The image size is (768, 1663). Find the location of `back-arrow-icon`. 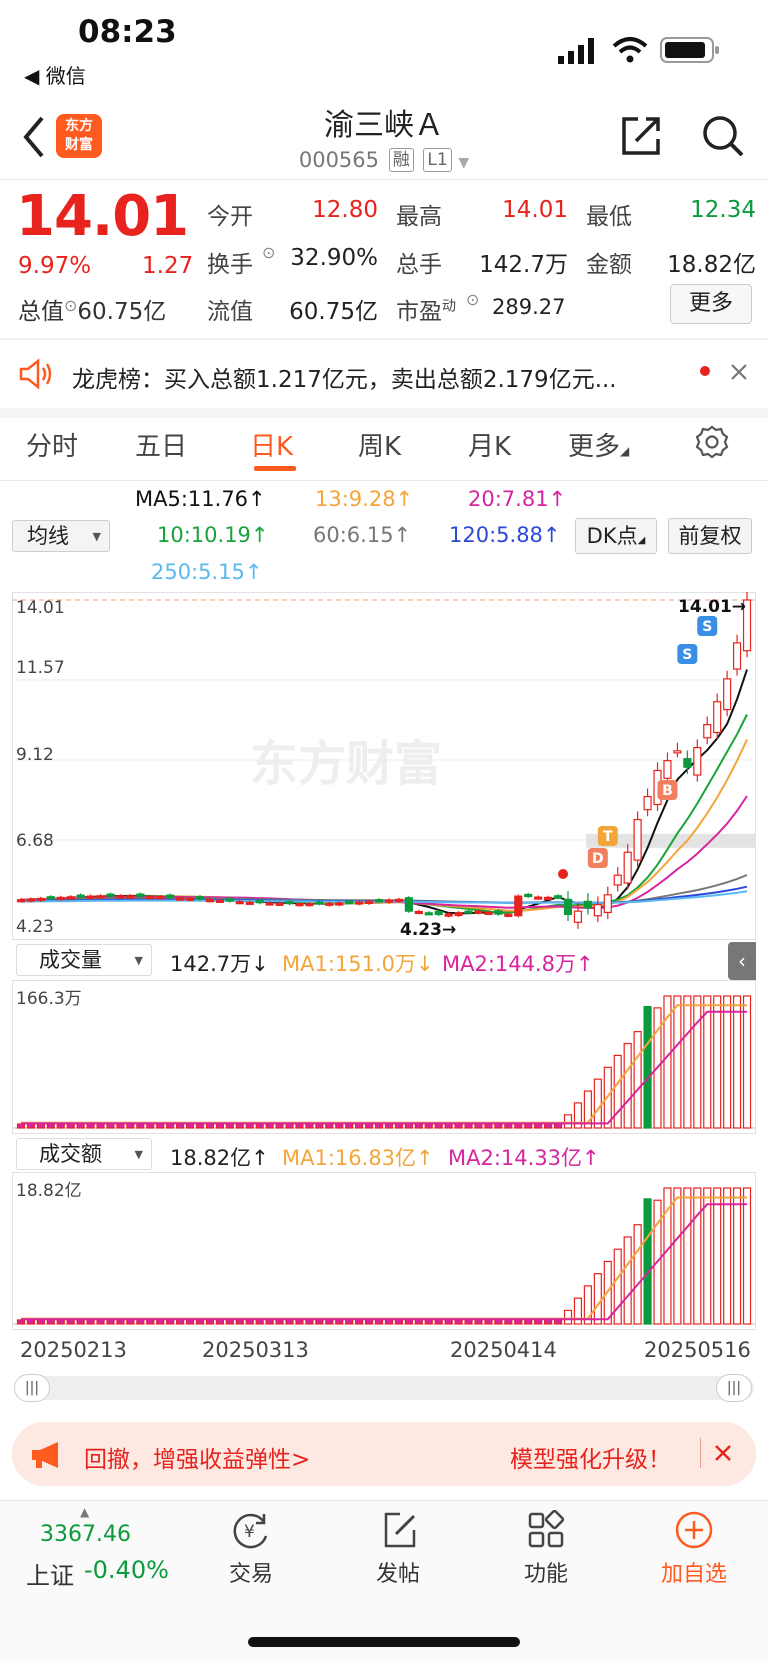

back-arrow-icon is located at coordinates (36, 137).